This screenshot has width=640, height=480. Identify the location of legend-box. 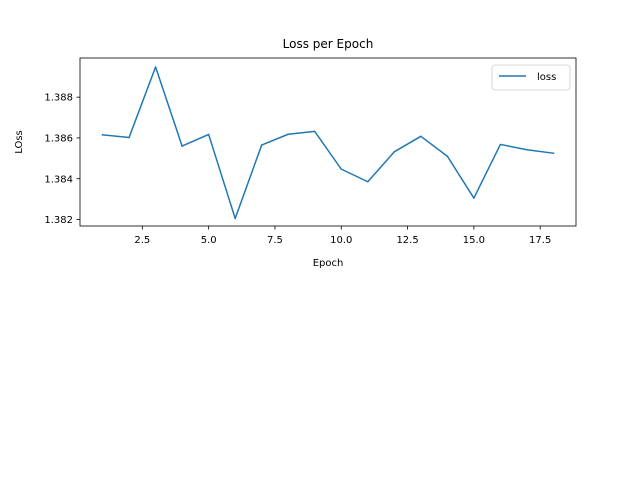
(531, 77).